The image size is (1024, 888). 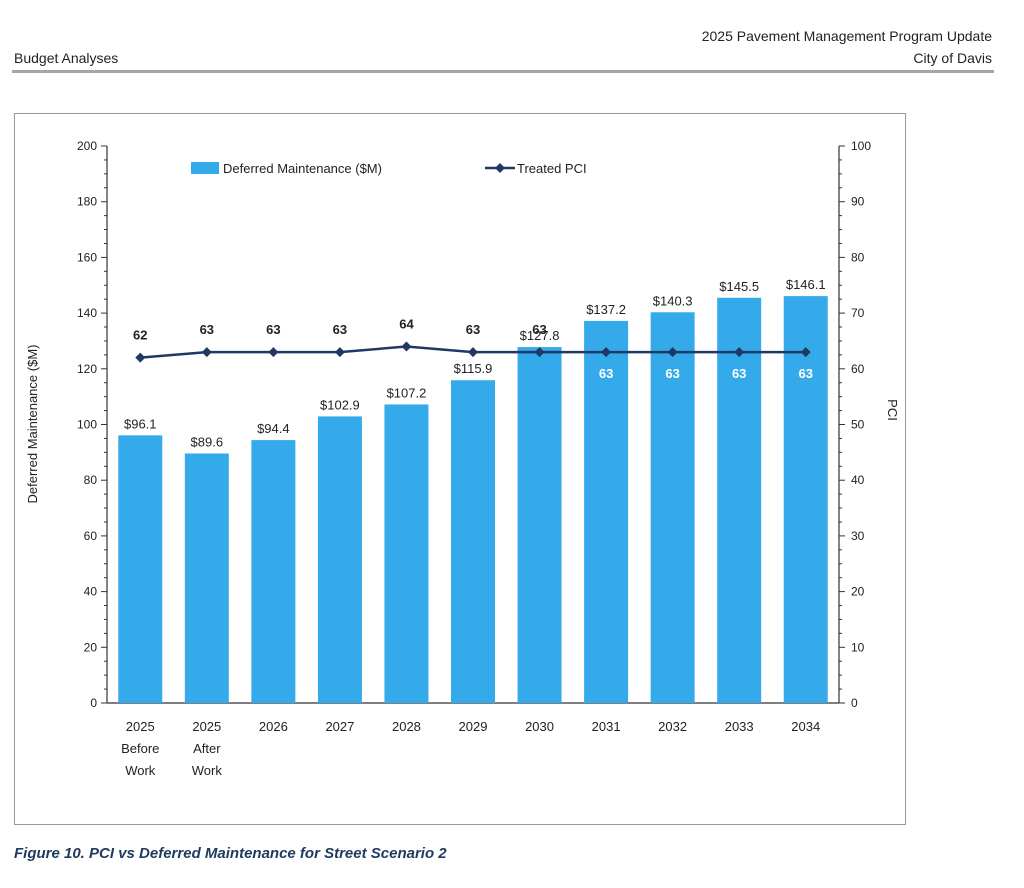 I want to click on x-category-line: 2034, so click(x=805, y=726).